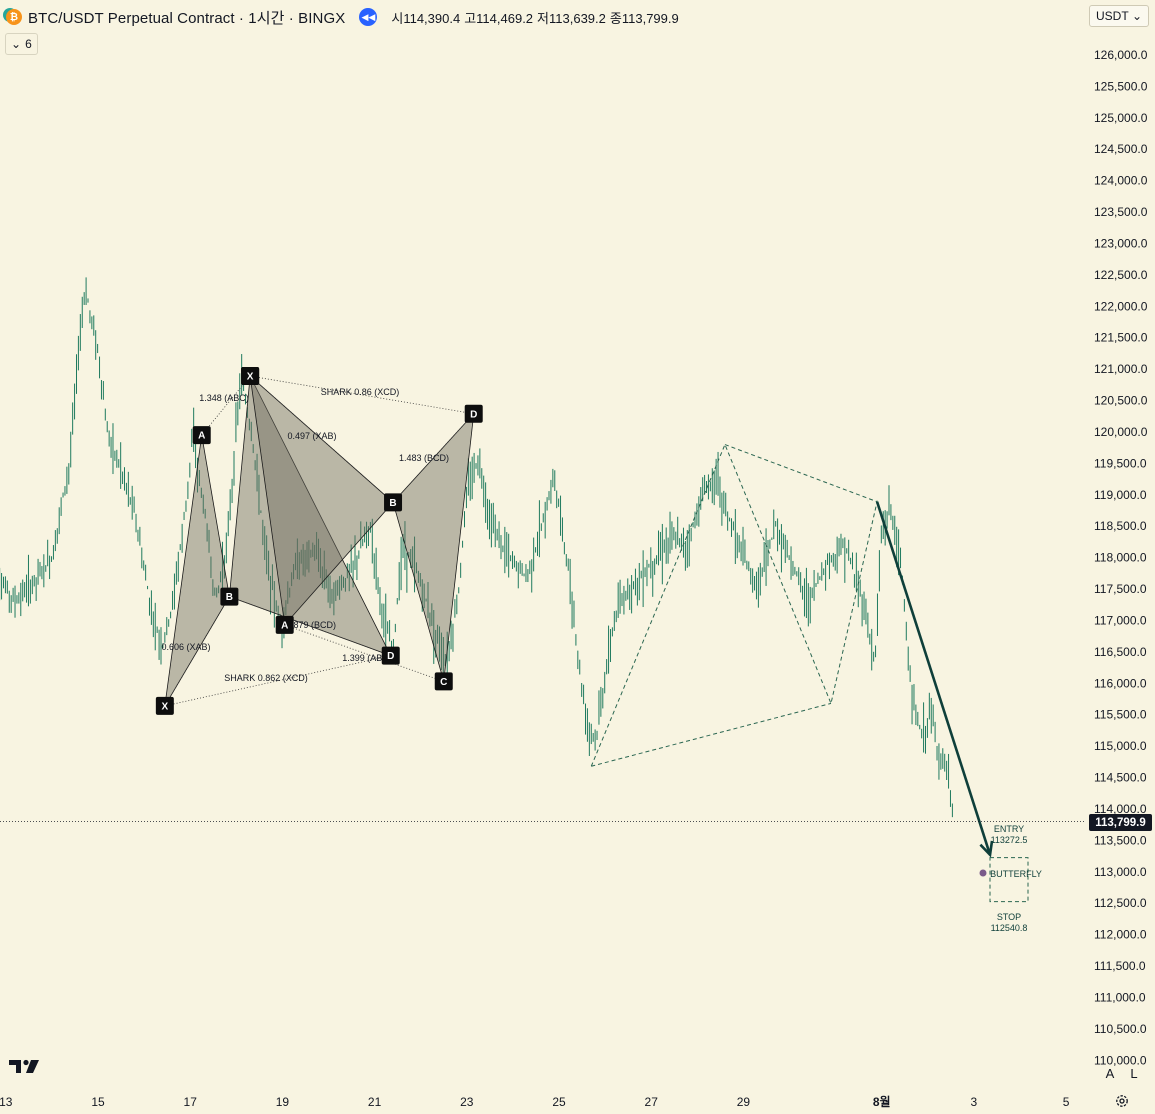 The width and height of the screenshot is (1155, 1114). Describe the element at coordinates (1009, 917) in the screenshot. I see `stop-label: STOP` at that location.